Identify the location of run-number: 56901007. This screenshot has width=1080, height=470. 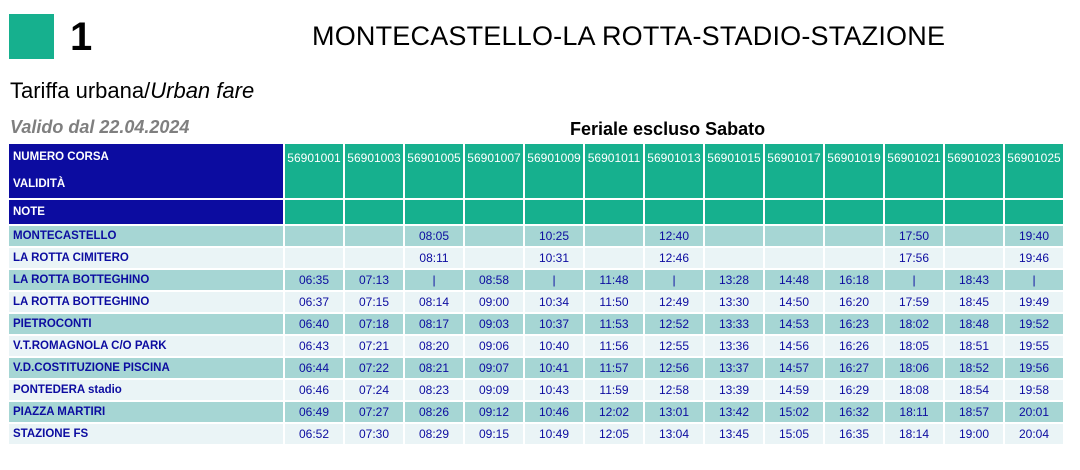
(494, 171).